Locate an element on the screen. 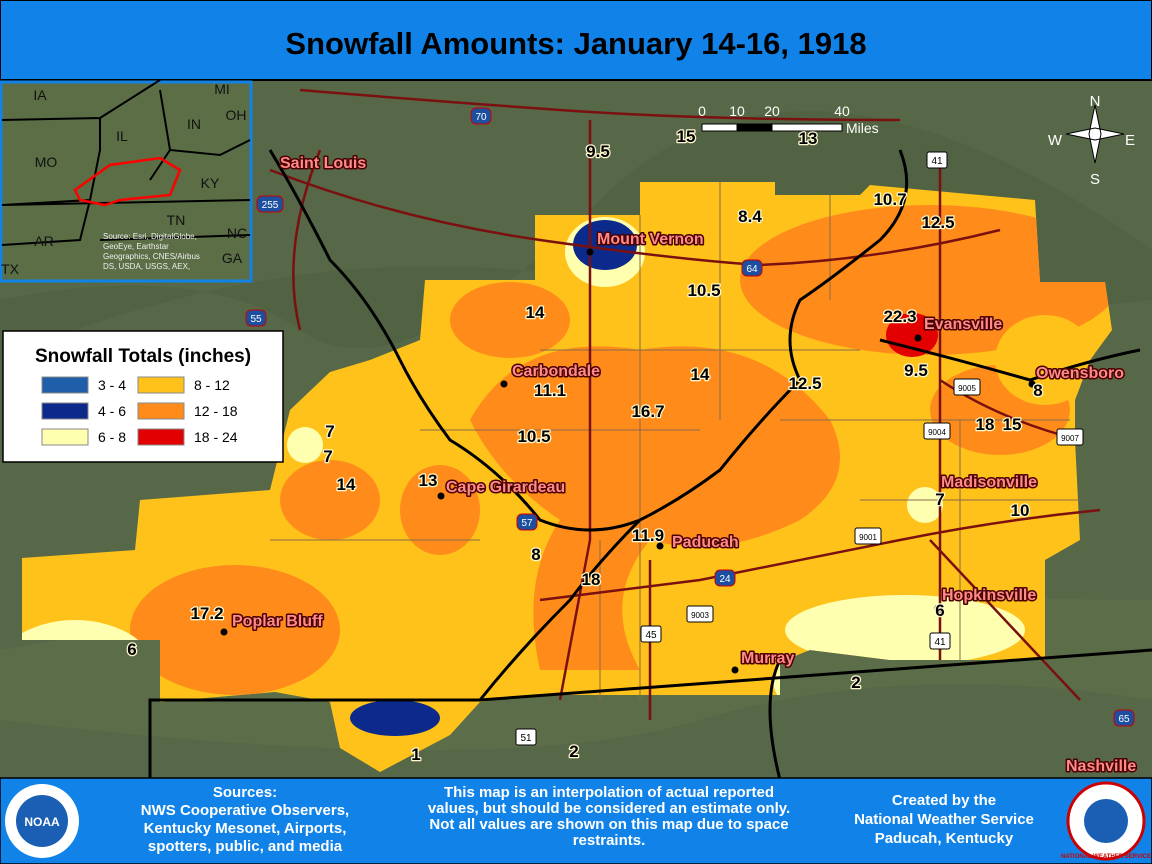 The height and width of the screenshot is (864, 1152). inset-source-text: Source: Esri, DigitalGlobe, is located at coordinates (150, 236).